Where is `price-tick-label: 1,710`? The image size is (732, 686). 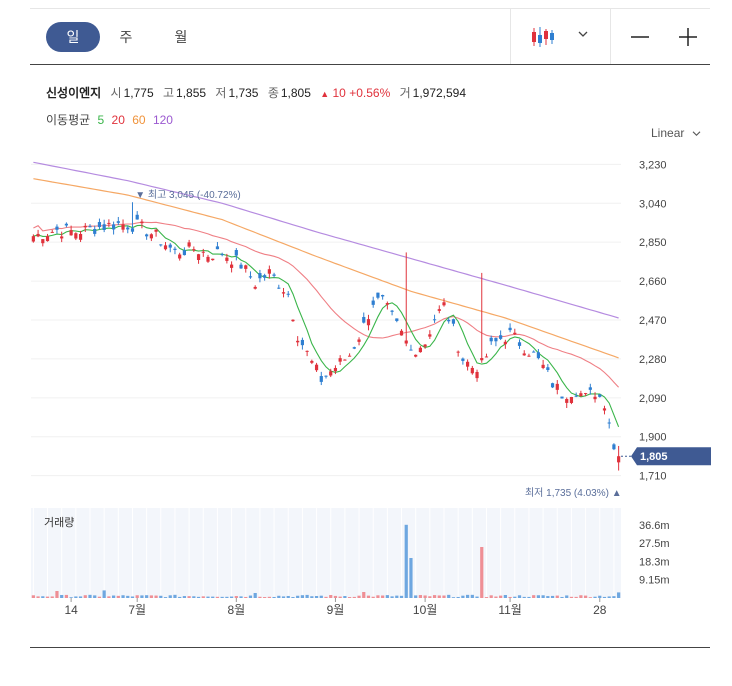 price-tick-label: 1,710 is located at coordinates (653, 477).